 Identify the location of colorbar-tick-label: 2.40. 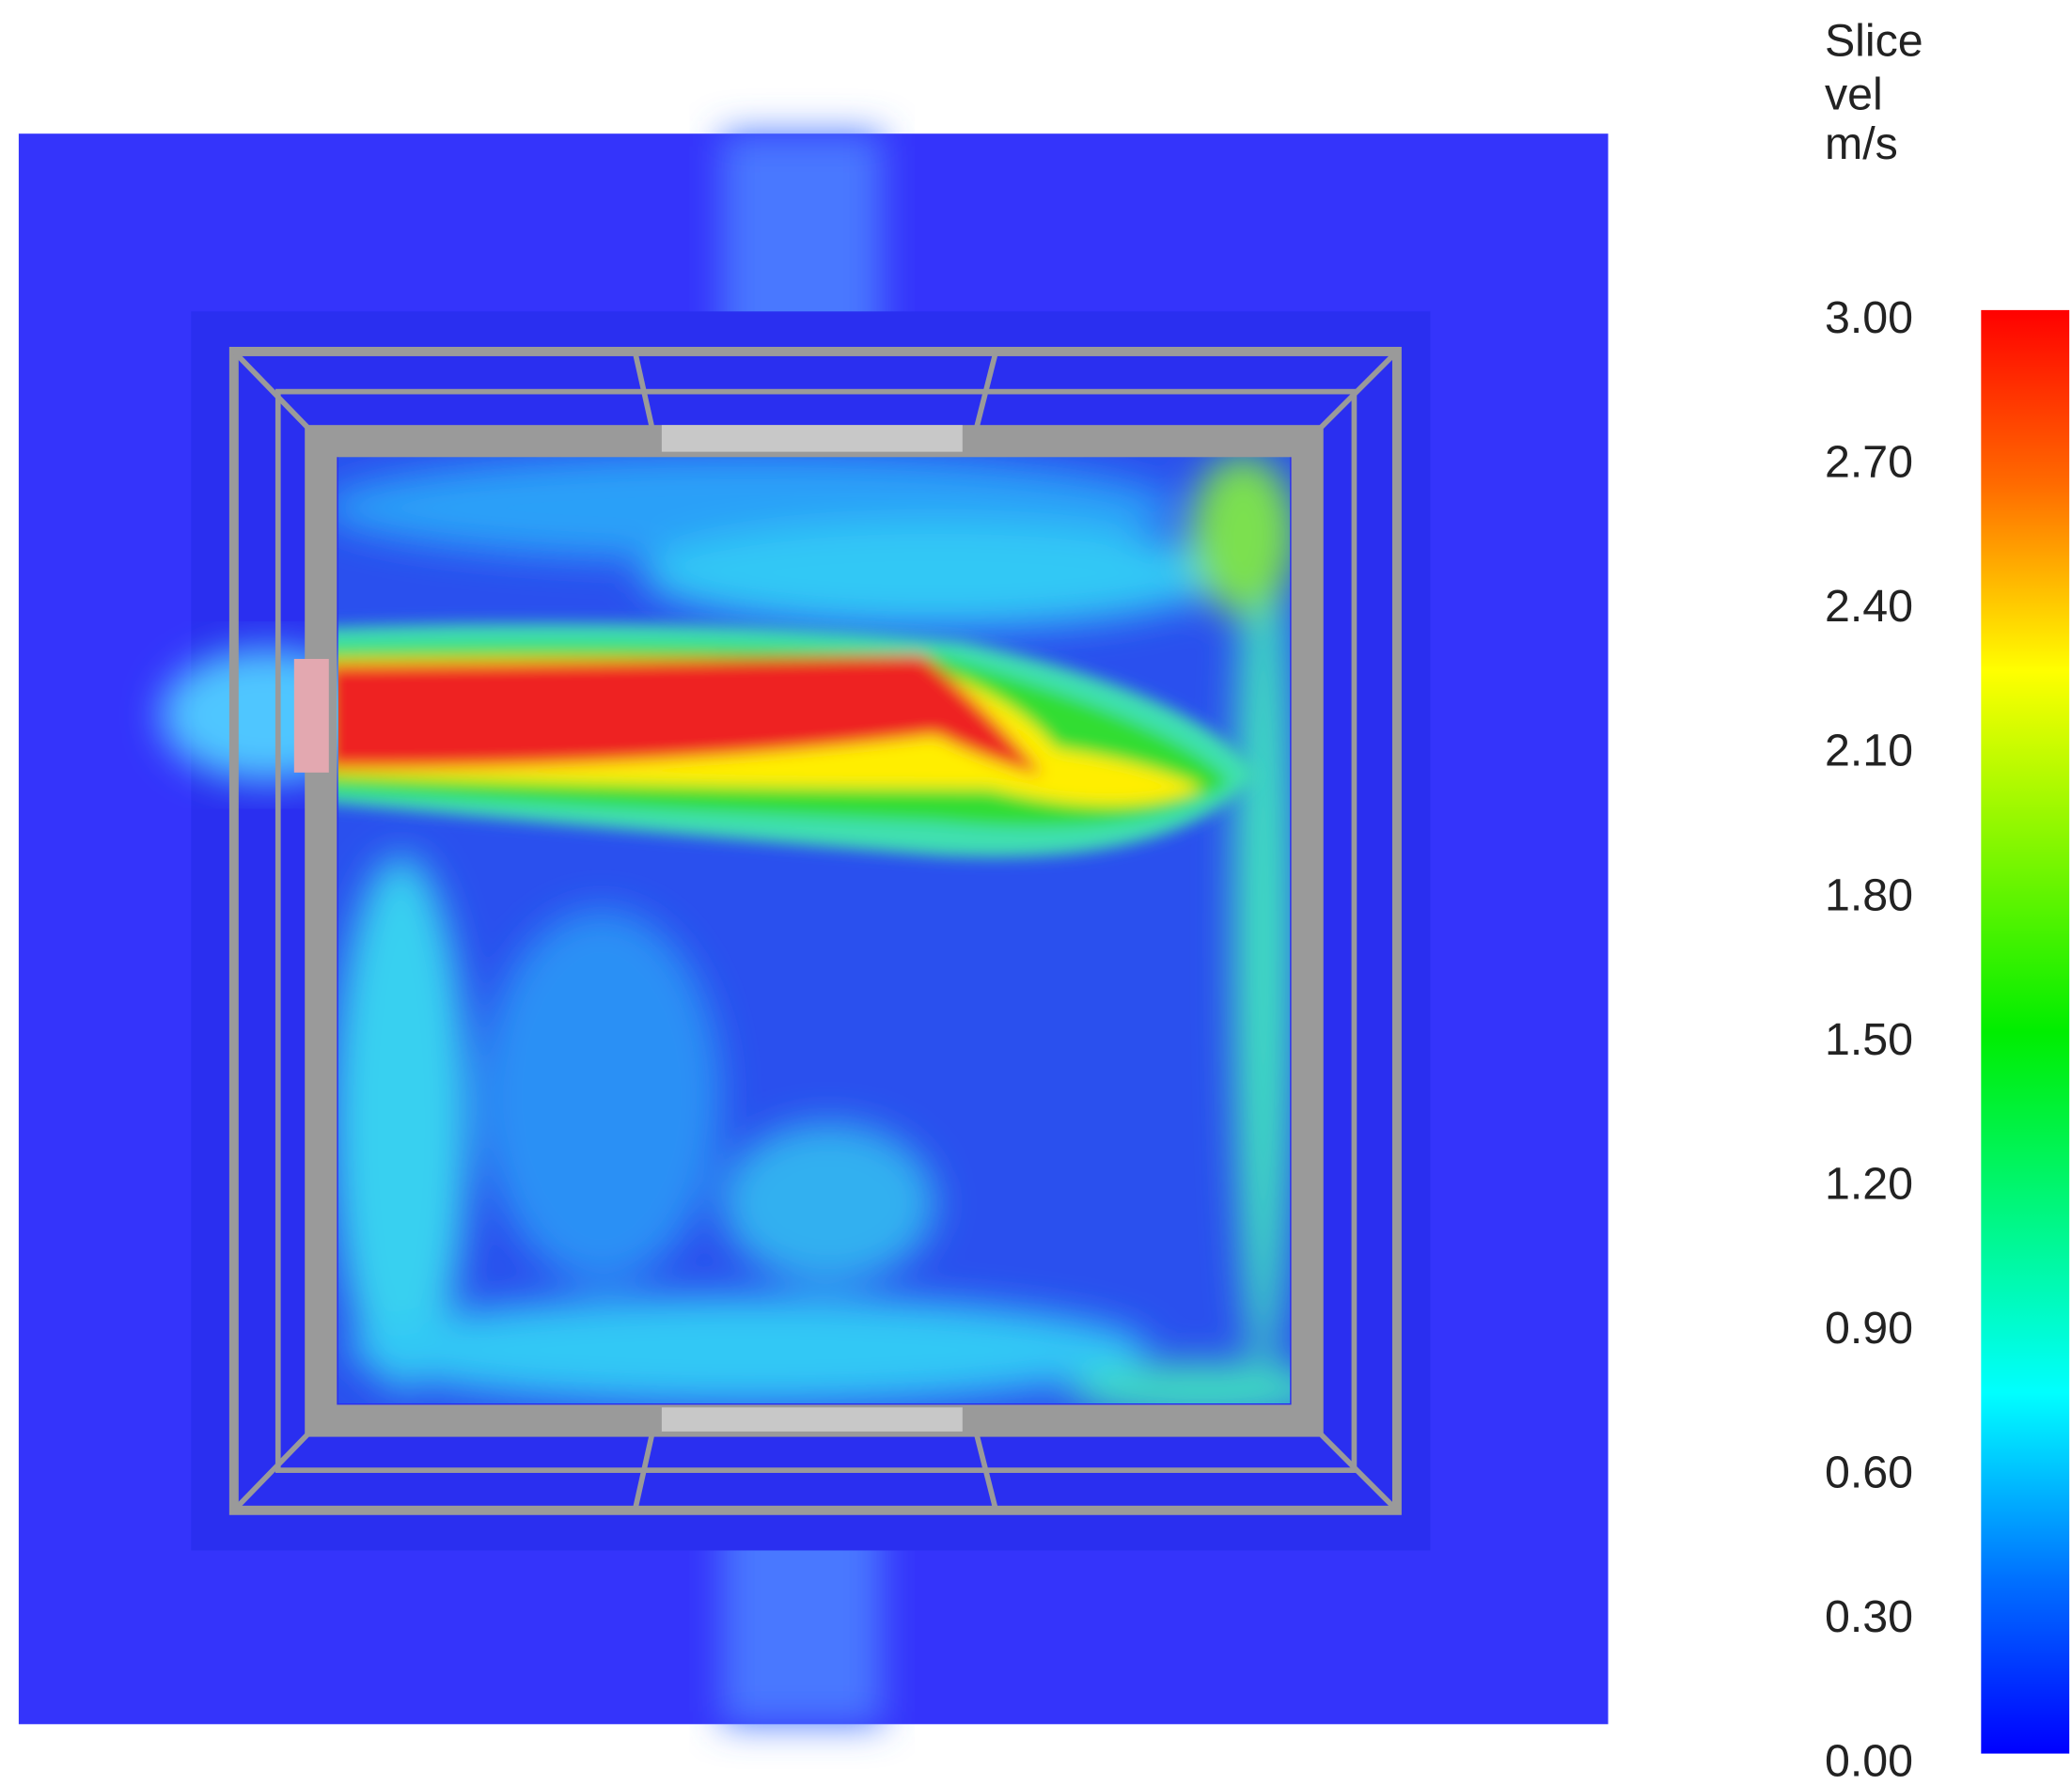
(1869, 606).